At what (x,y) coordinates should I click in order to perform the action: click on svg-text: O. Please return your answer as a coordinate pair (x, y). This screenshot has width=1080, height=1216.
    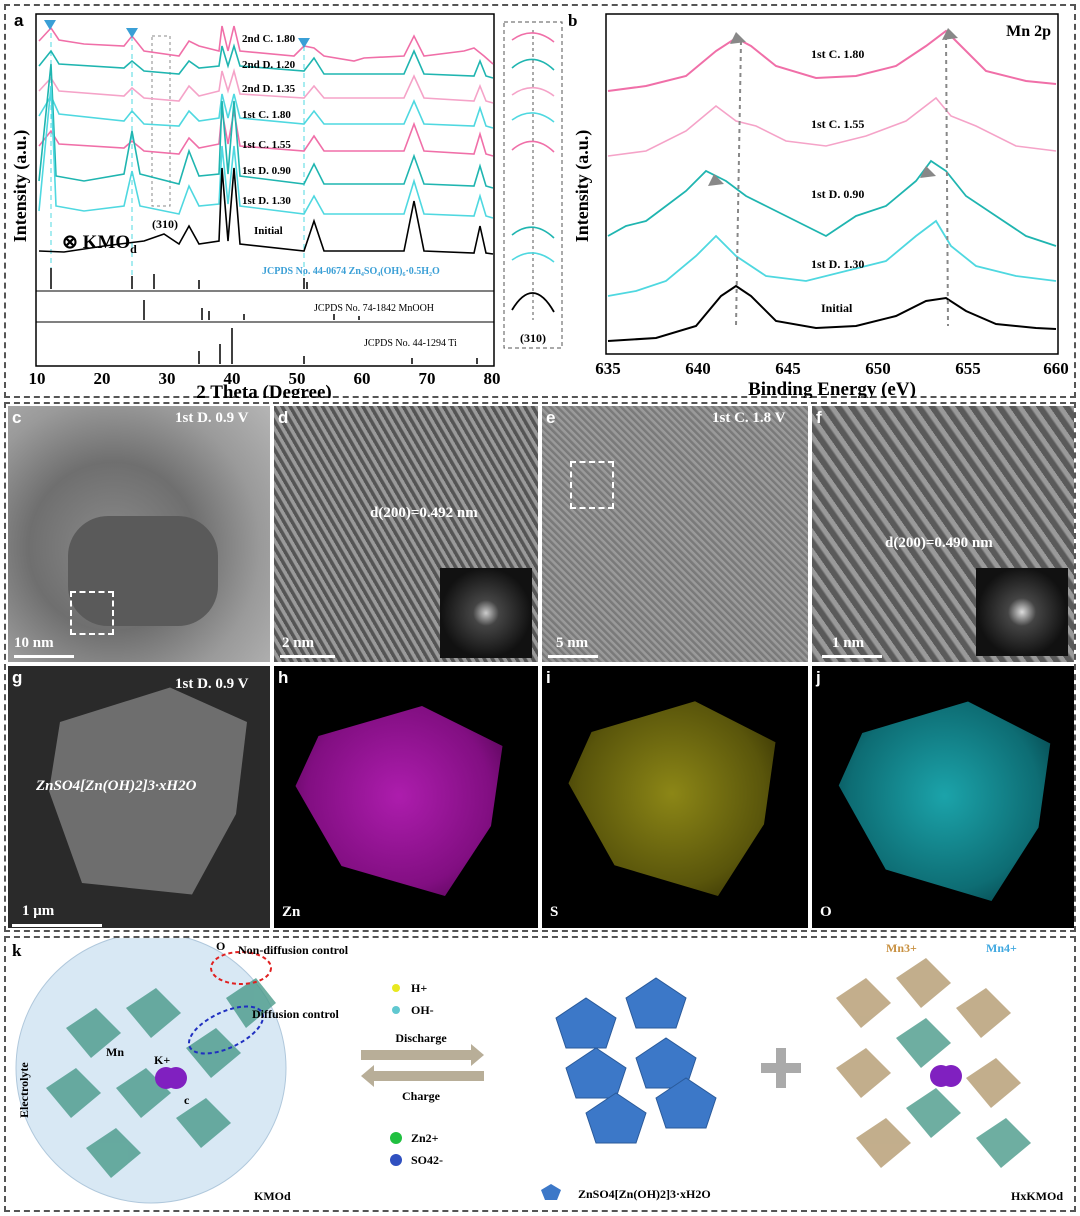
    Looking at the image, I should click on (220, 946).